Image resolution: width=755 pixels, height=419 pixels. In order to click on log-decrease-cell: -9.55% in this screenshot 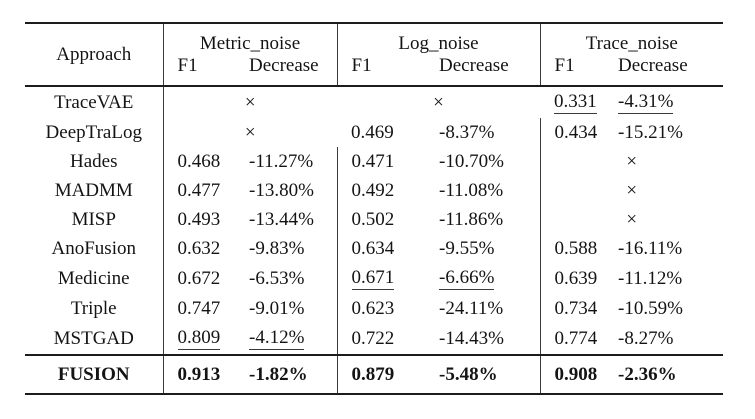, I will do `click(489, 248)`.